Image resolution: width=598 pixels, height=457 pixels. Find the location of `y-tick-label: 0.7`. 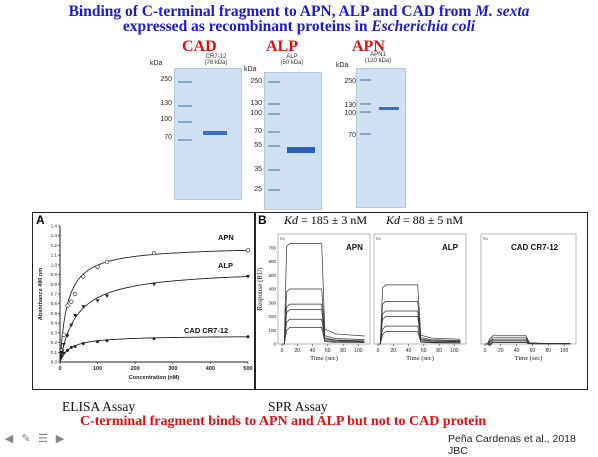

y-tick-label: 0.7 is located at coordinates (54, 294).